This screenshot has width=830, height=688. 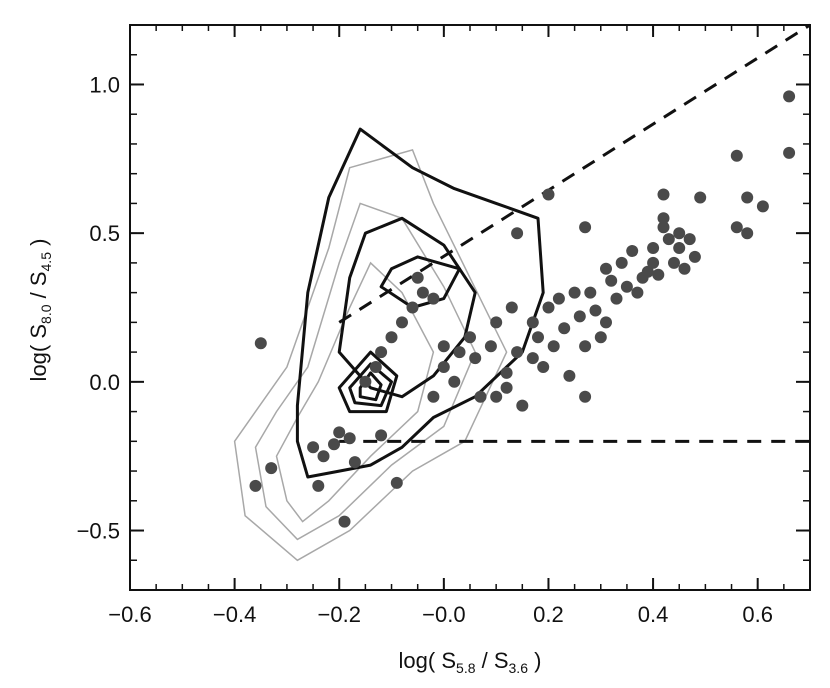 What do you see at coordinates (104, 233) in the screenshot?
I see `y-tick-label: 0.5` at bounding box center [104, 233].